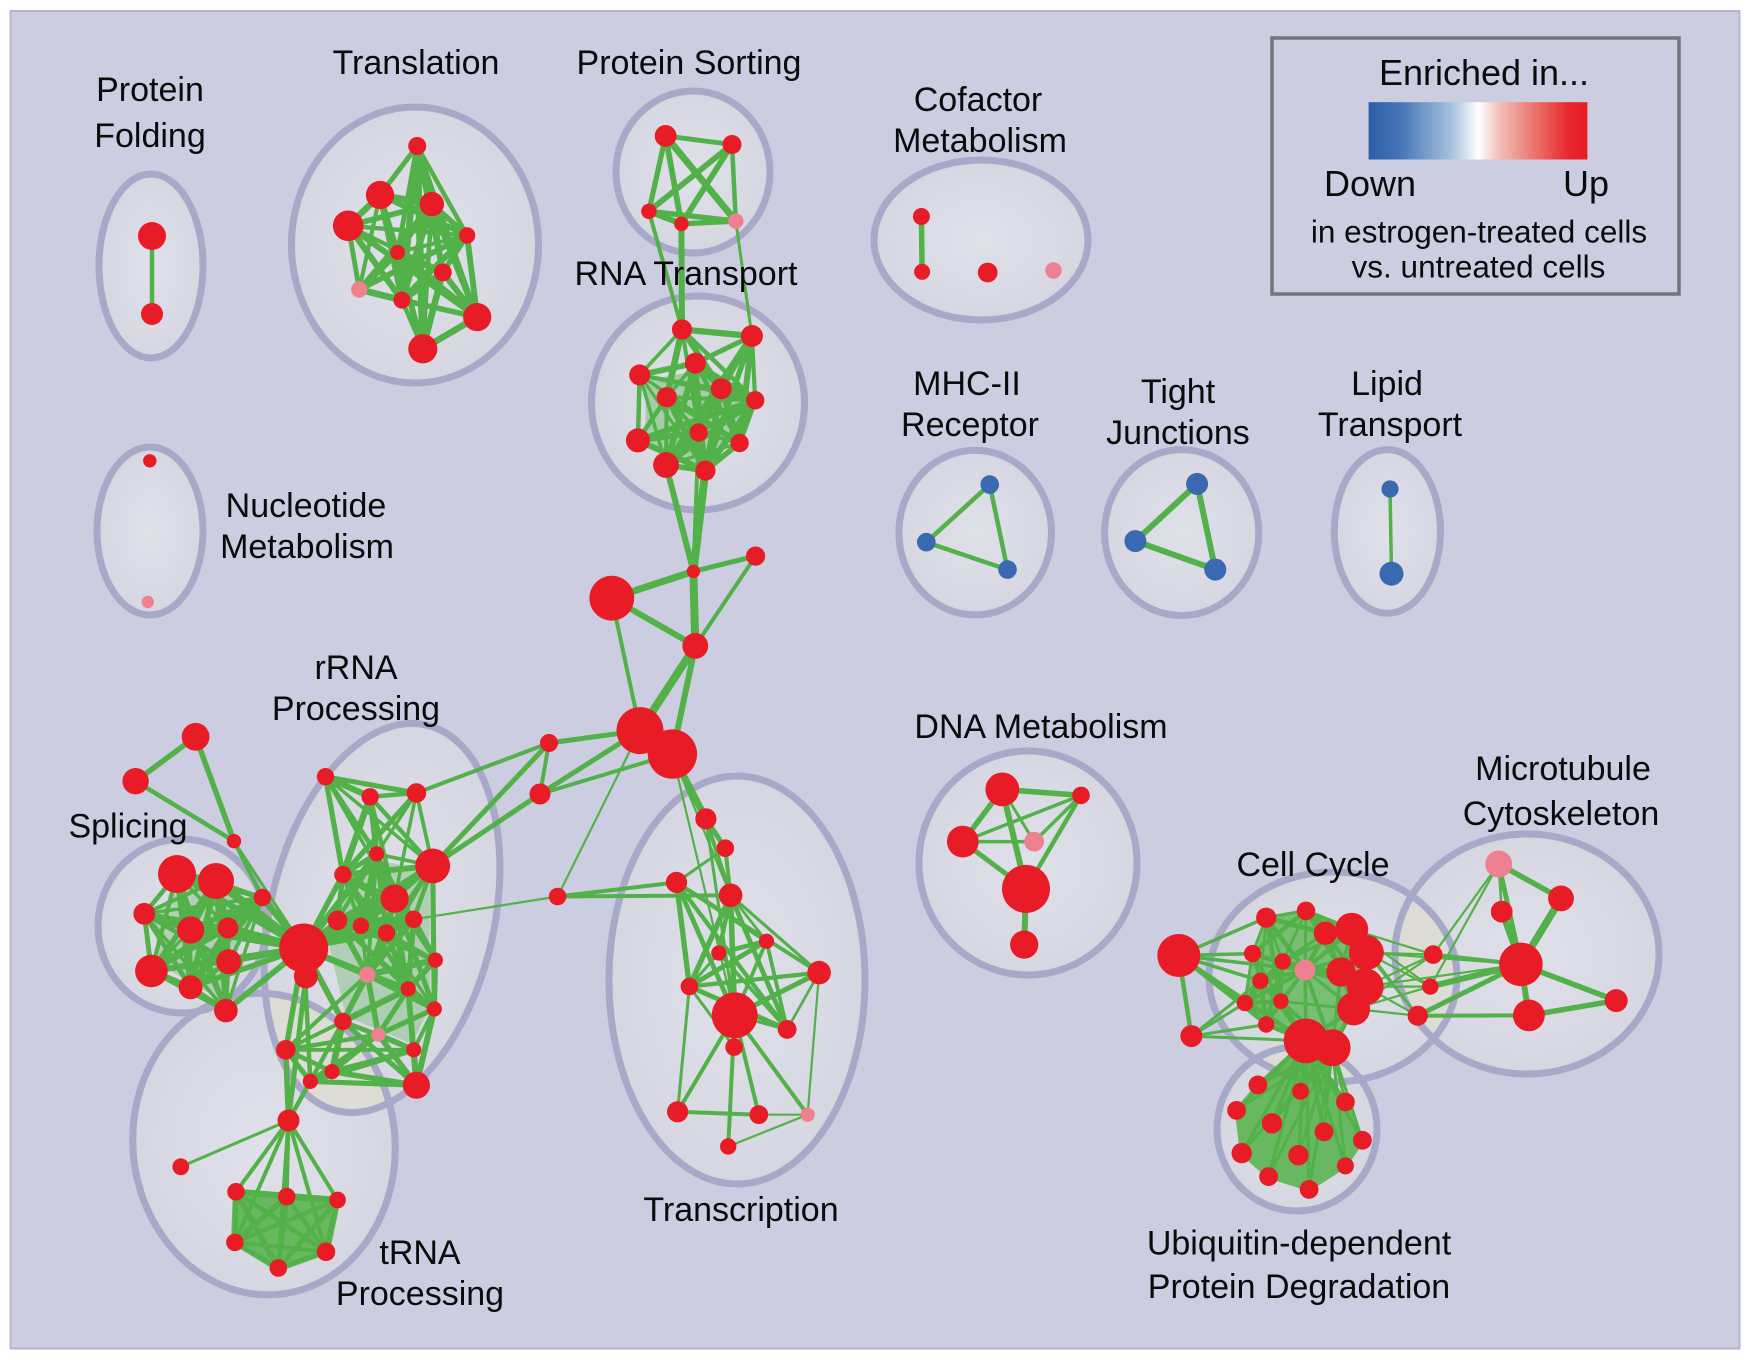  I want to click on svg-text: MHC-II, so click(967, 384).